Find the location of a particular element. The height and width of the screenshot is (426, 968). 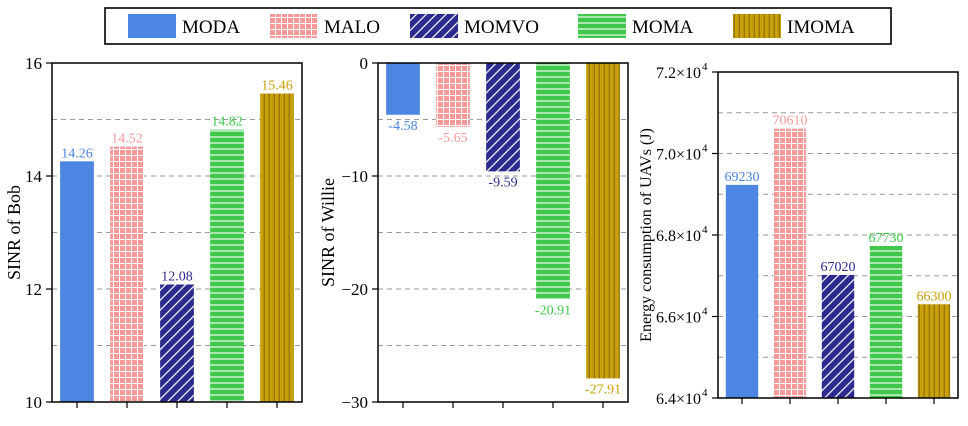

y-tick-label: 6.6×10 is located at coordinates (678, 318).